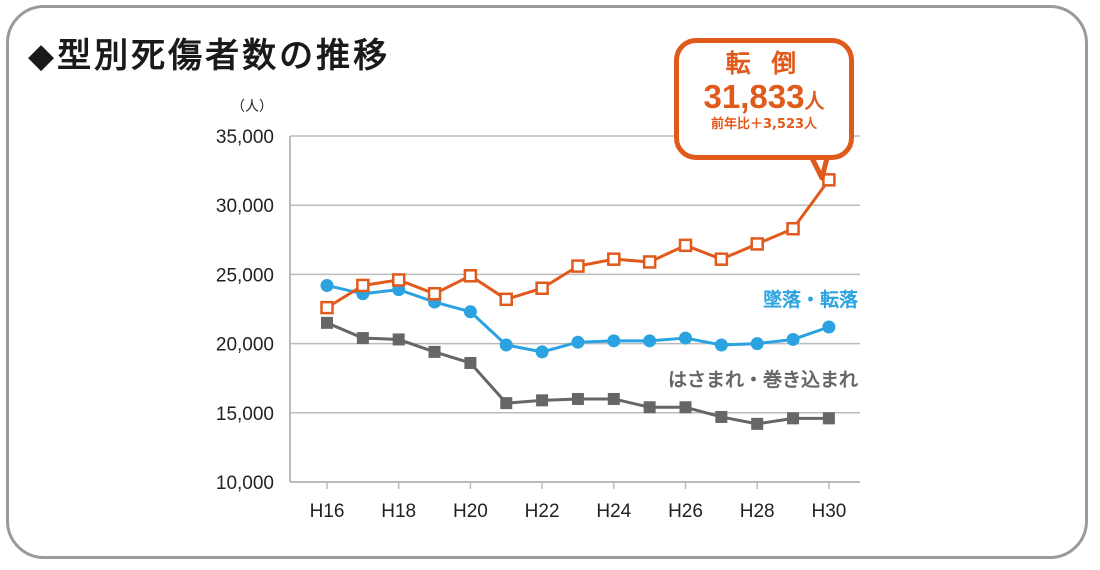 This screenshot has width=1100, height=570. Describe the element at coordinates (764, 63) in the screenshot. I see `callout-title: 転 倒` at that location.